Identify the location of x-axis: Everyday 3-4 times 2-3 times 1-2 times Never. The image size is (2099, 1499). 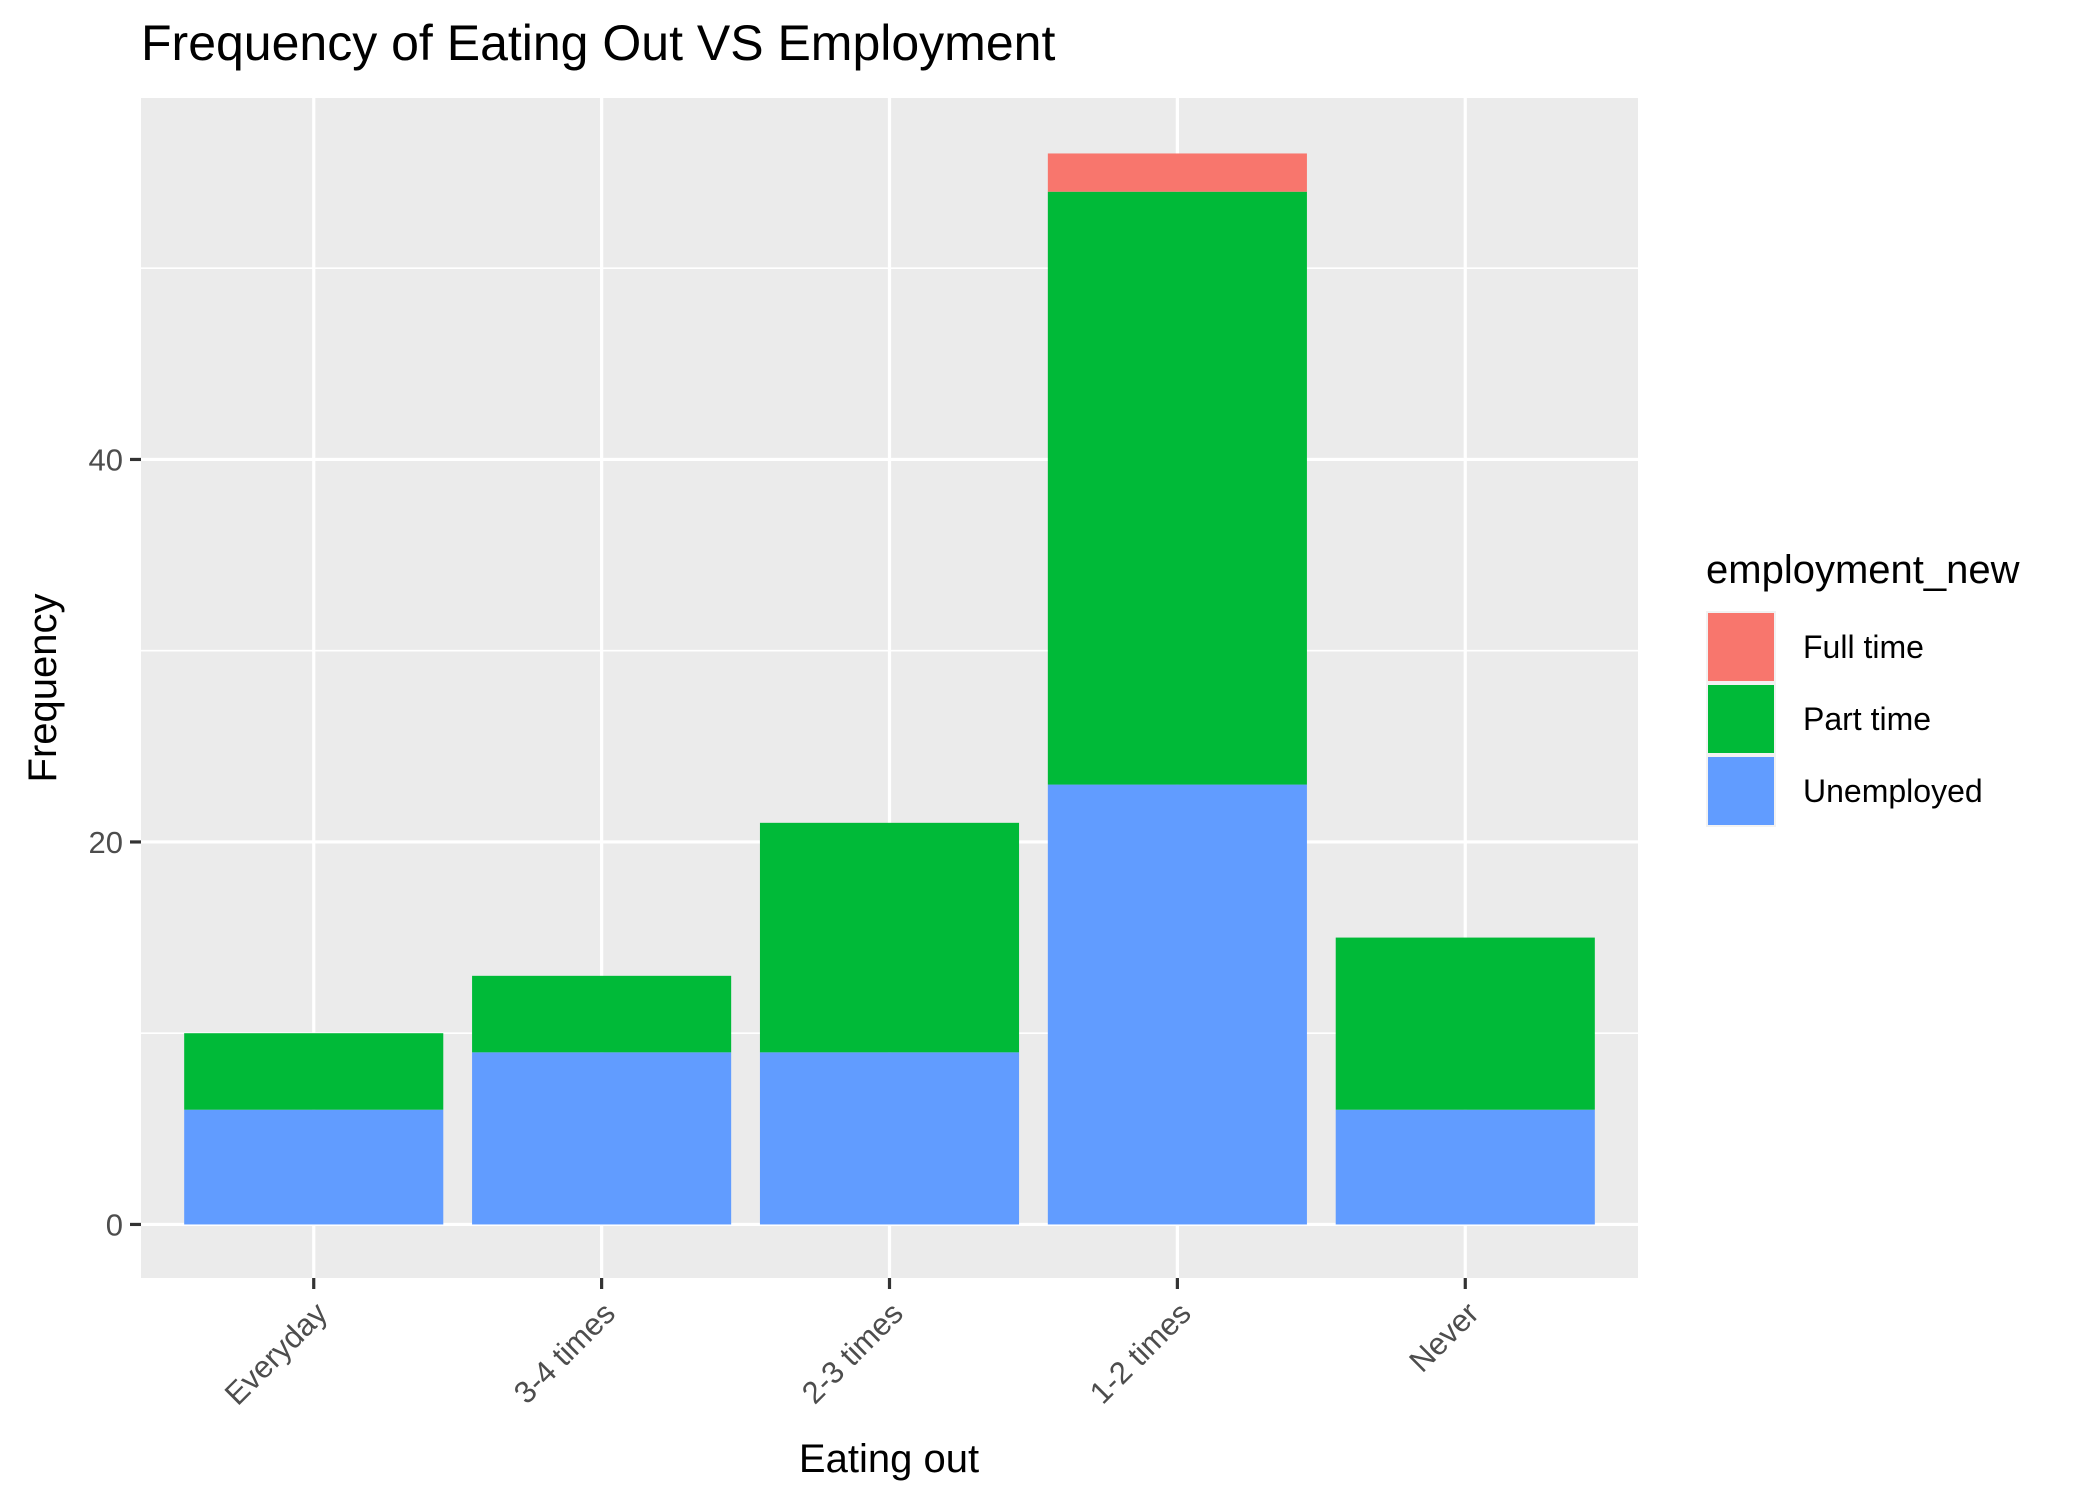
(852, 1345).